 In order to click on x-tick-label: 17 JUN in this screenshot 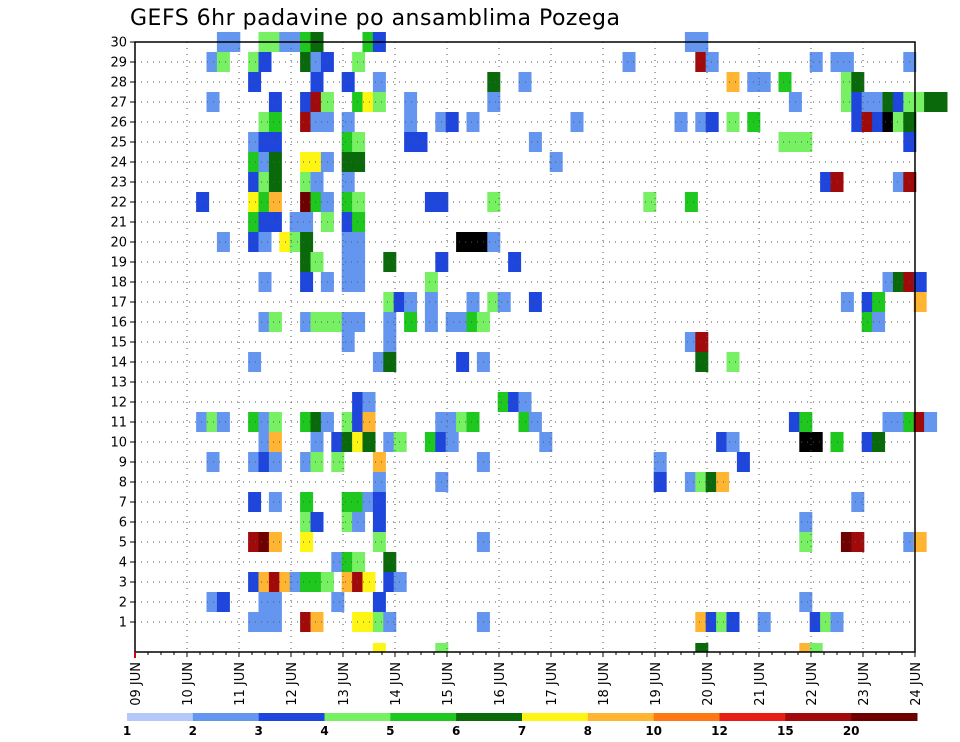, I will do `click(552, 684)`.